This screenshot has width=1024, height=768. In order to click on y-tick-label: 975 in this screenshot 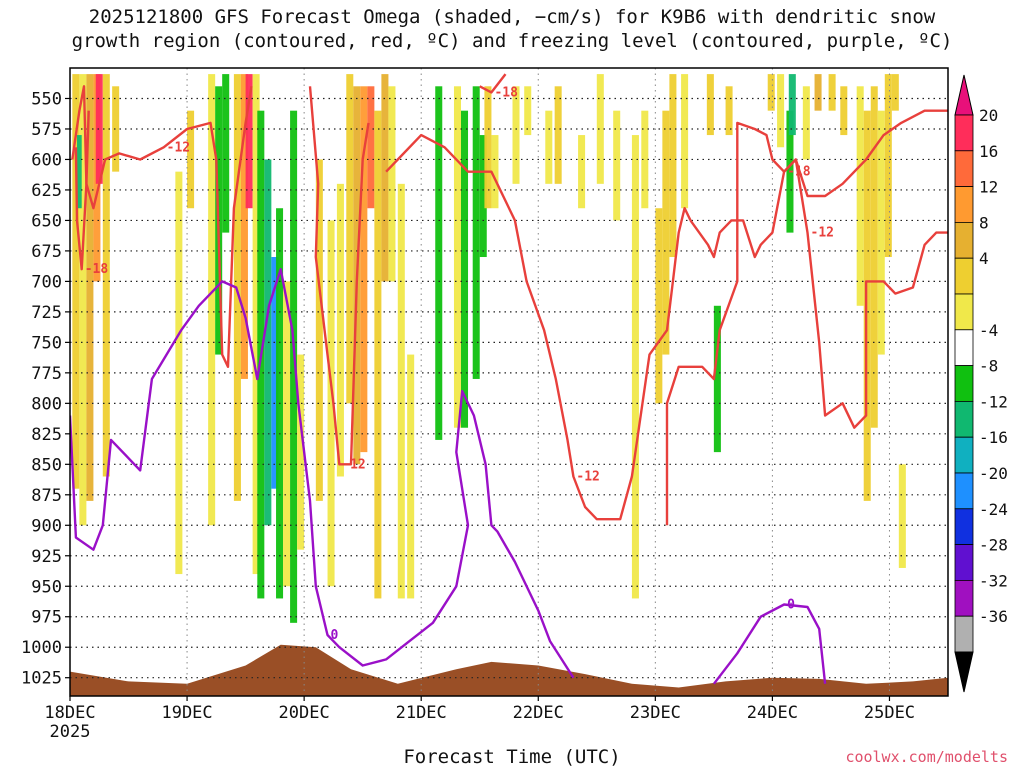, I will do `click(46, 618)`.